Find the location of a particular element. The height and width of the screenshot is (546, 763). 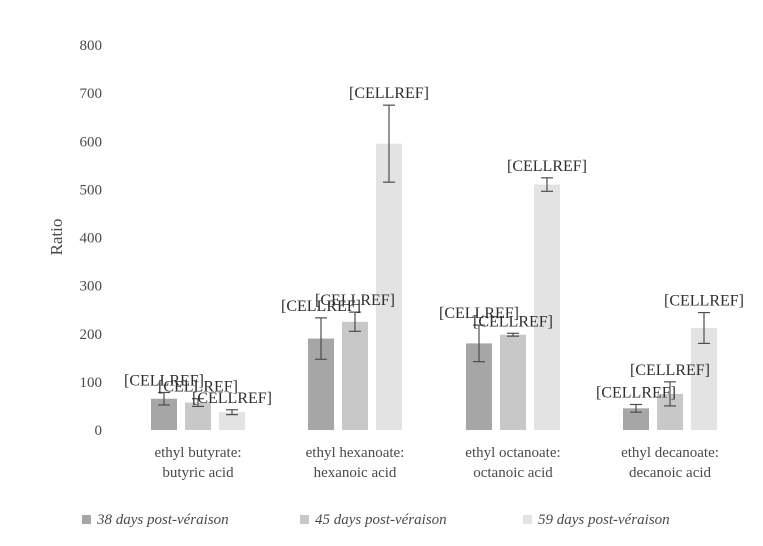

x-category-label: decanoic acid is located at coordinates (670, 473).